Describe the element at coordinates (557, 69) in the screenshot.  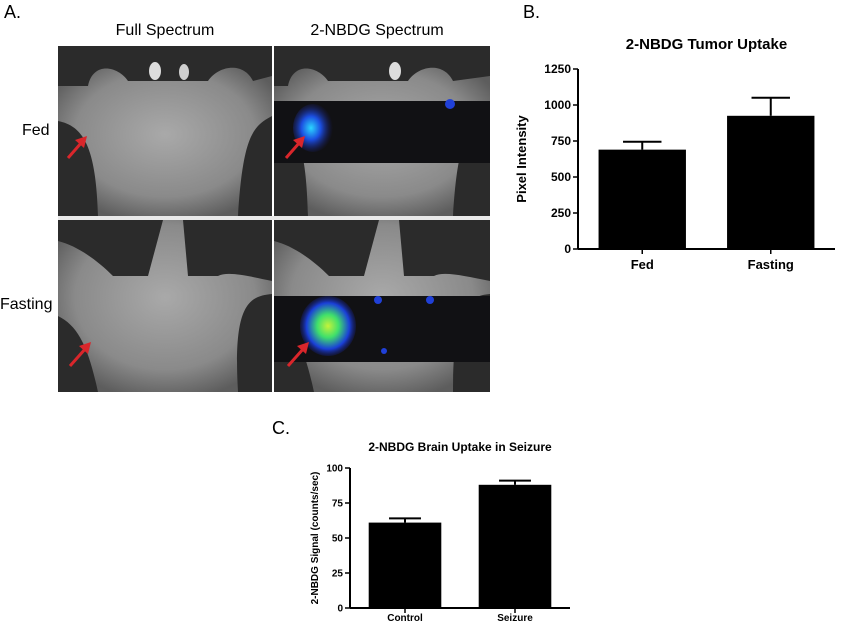
I see `y-tick-label: 1250` at that location.